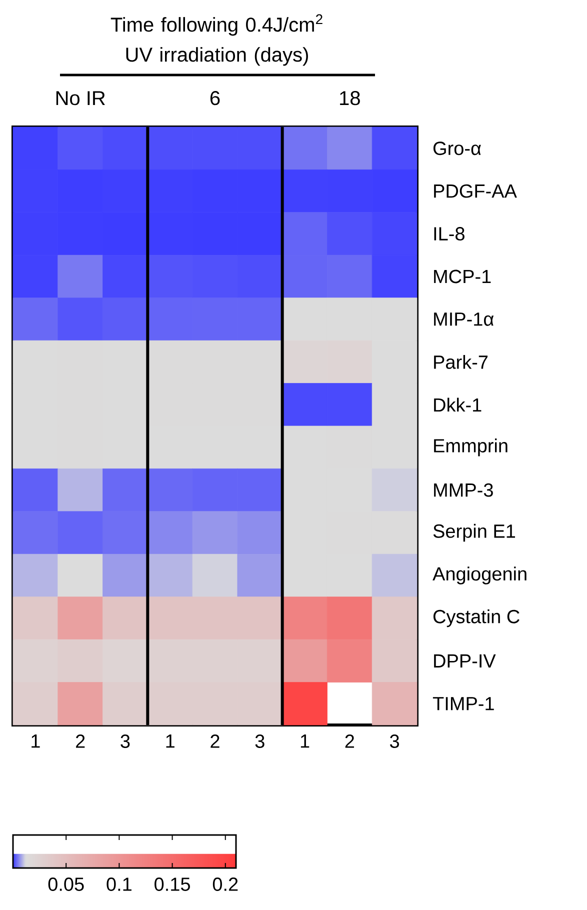  I want to click on y-tick-label: TIMP-1, so click(463, 703).